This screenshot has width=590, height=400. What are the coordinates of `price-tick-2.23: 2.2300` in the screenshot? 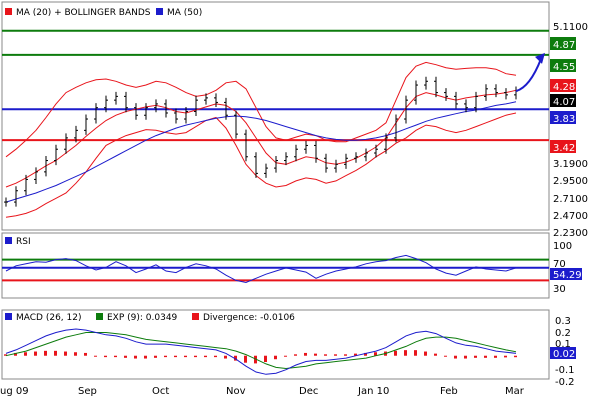 It's located at (570, 233).